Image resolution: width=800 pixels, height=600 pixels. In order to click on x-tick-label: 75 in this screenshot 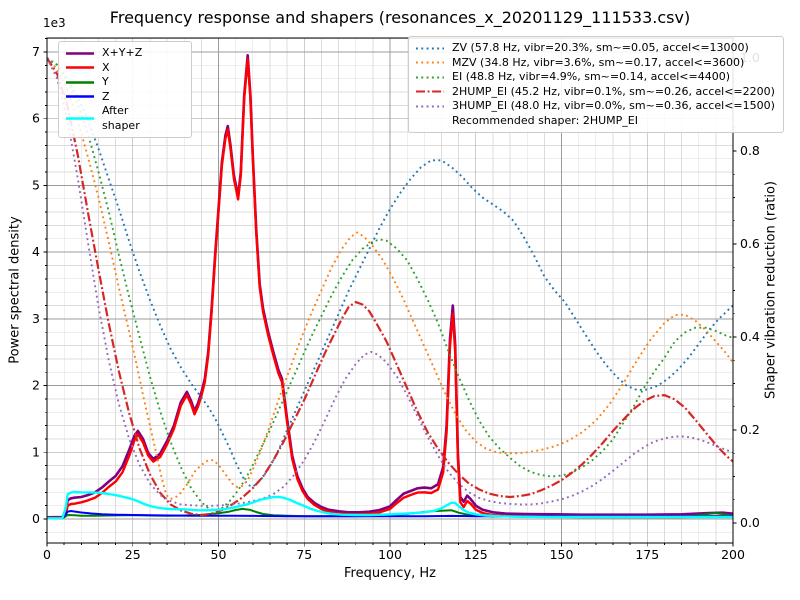, I will do `click(304, 554)`.